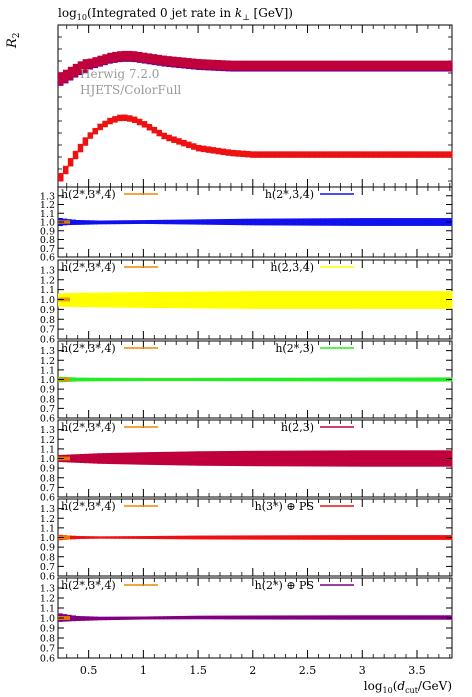  I want to click on generator-annotation: Herwig 7.2.0, so click(119, 74).